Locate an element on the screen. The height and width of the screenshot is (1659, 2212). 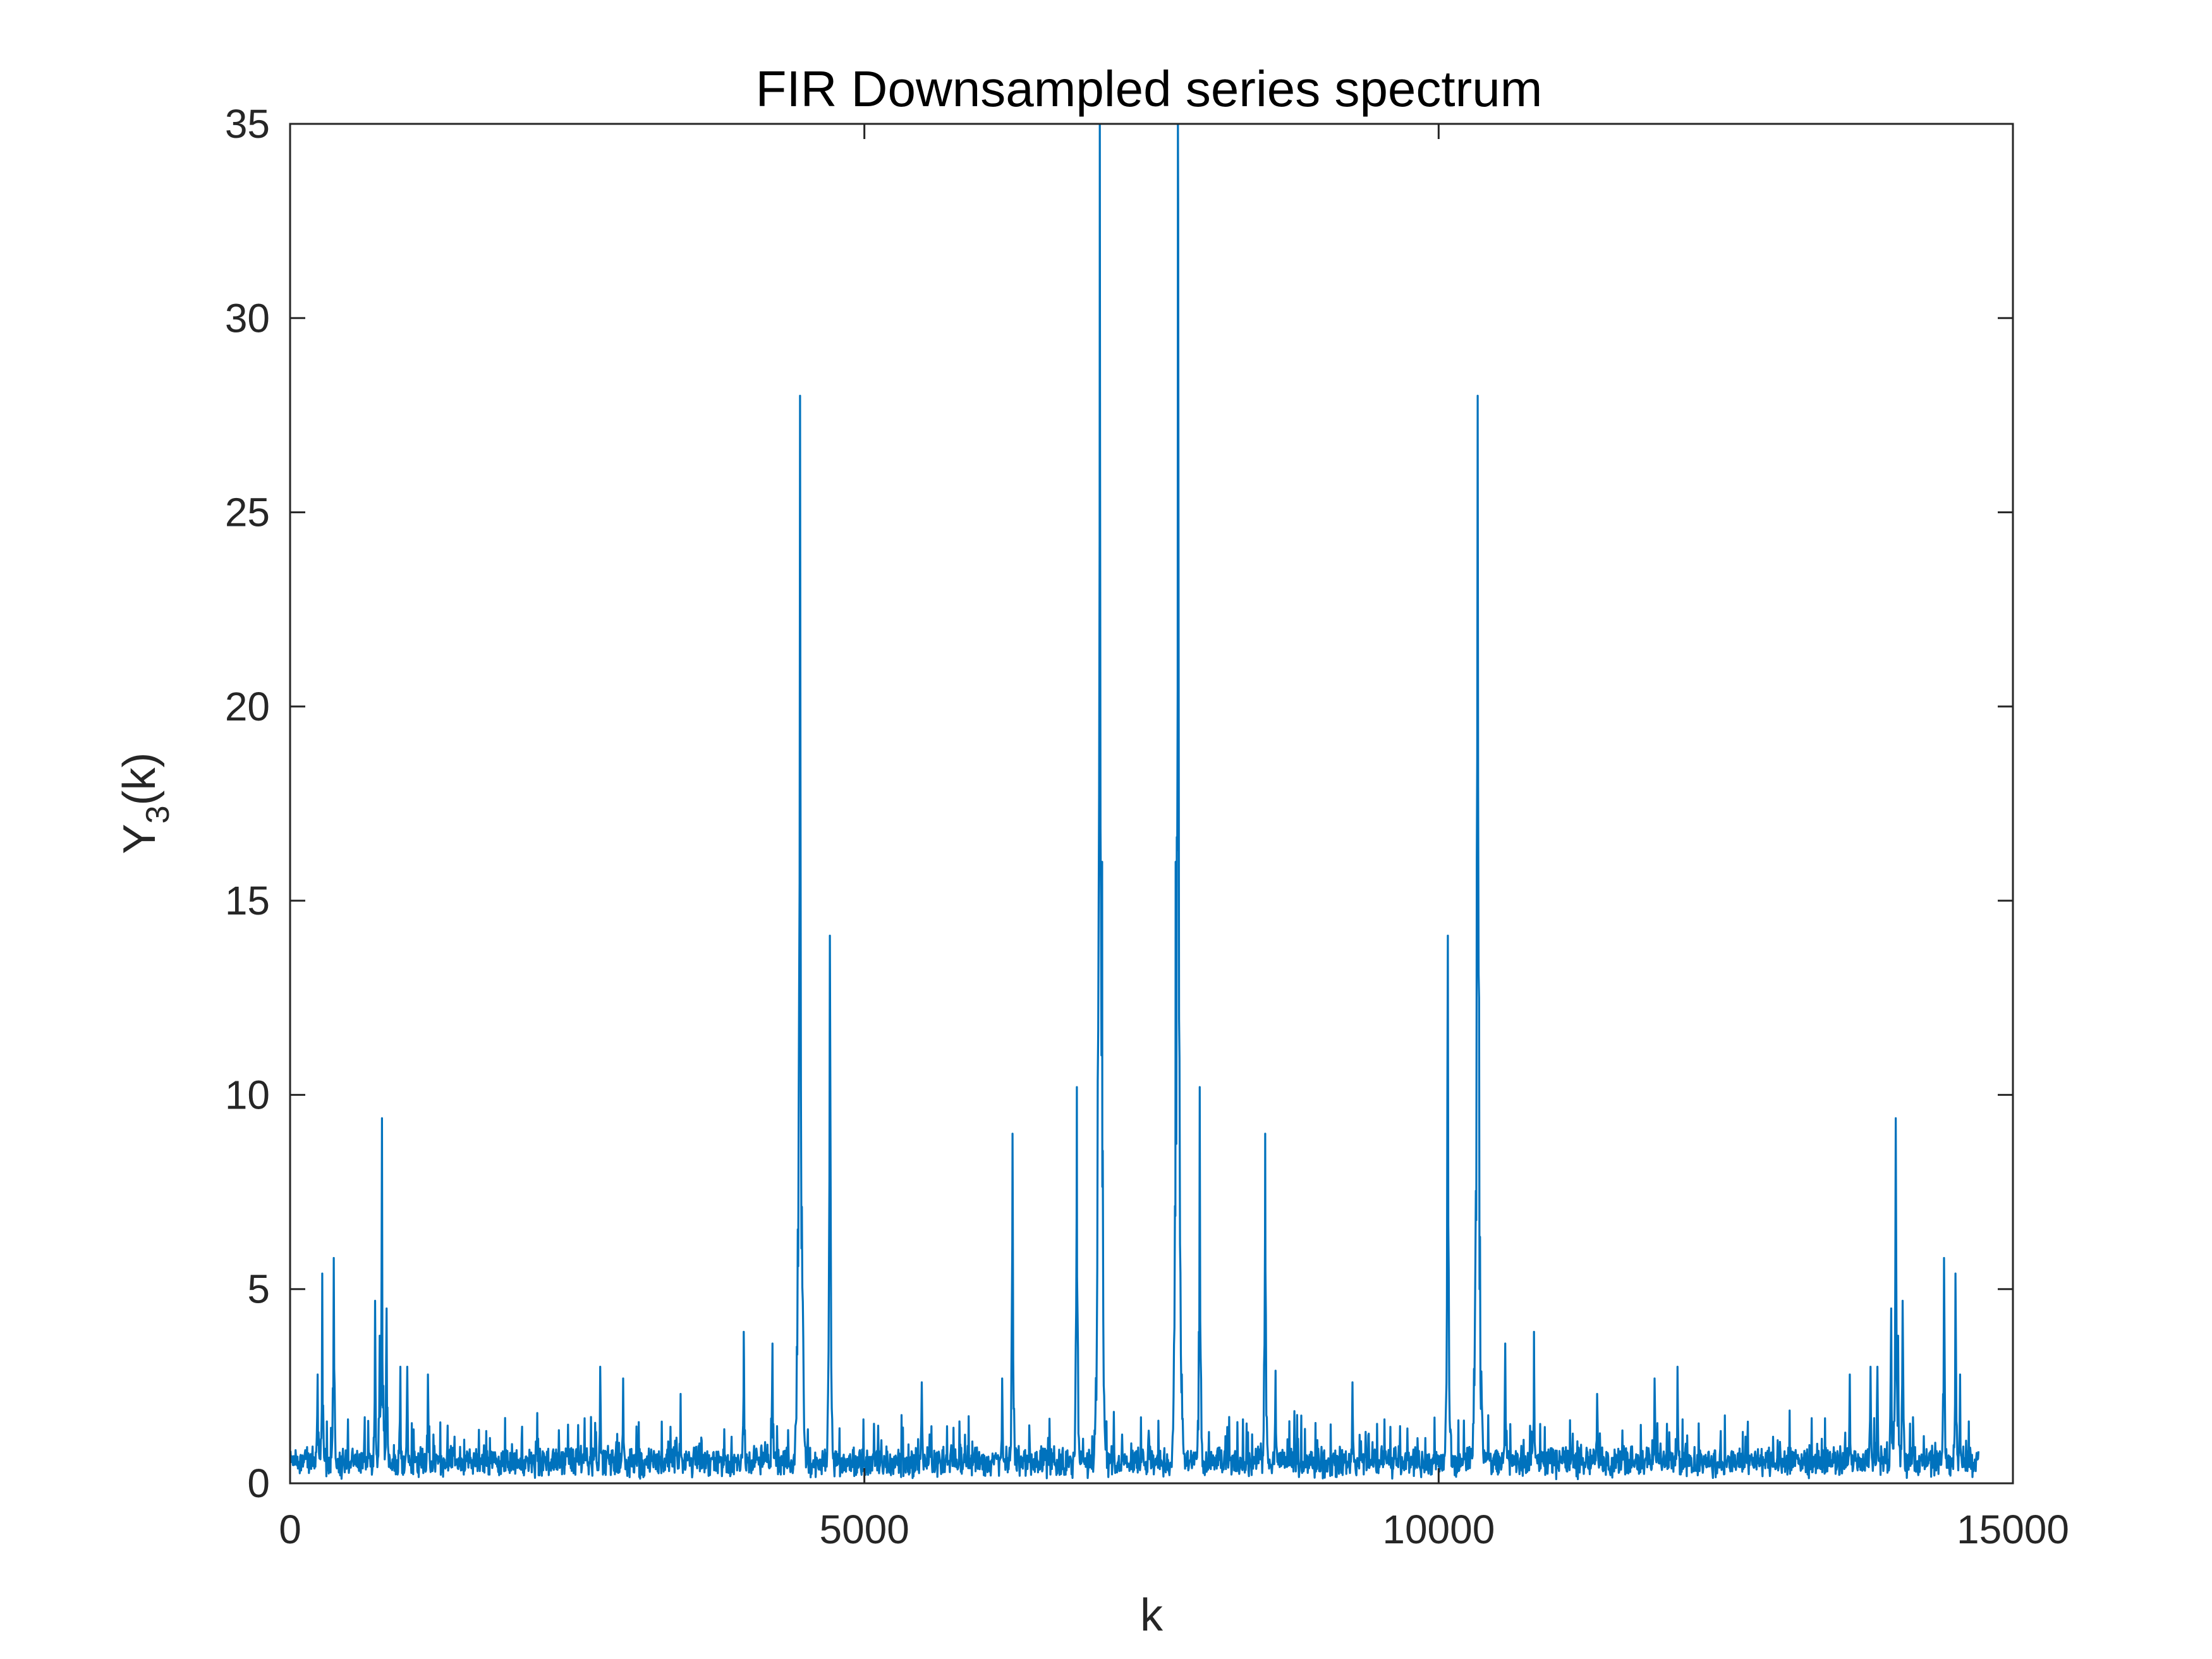
y-tick-label: 25 is located at coordinates (248, 512).